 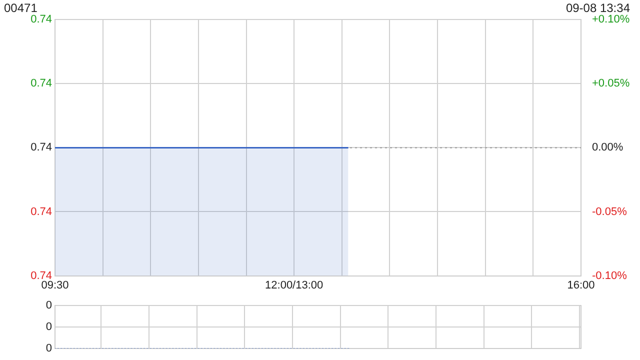 What do you see at coordinates (611, 20) in the screenshot?
I see `y2-tick-label: +0.10%` at bounding box center [611, 20].